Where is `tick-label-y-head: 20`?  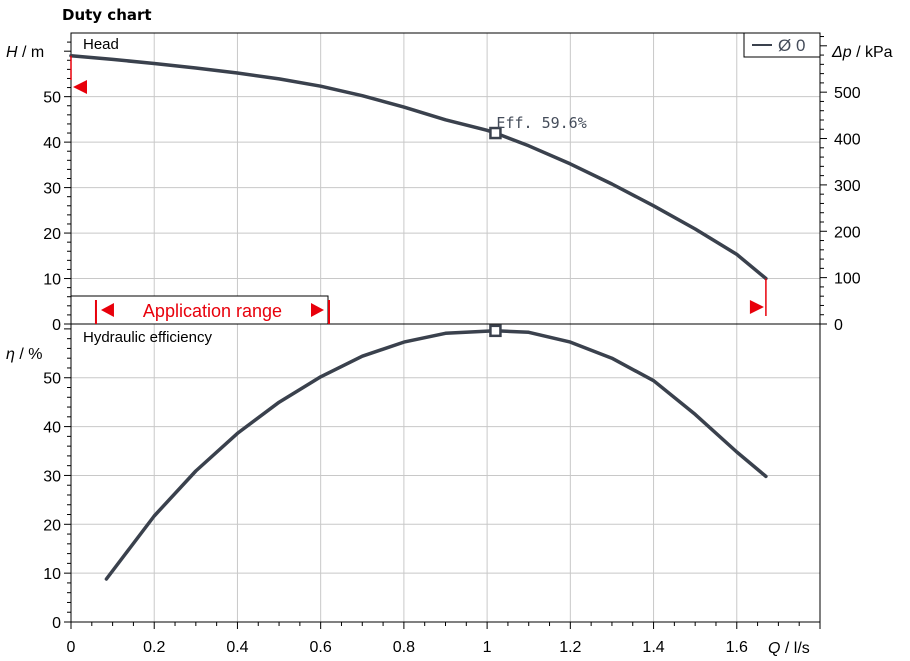
tick-label-y-head: 20 is located at coordinates (52, 234).